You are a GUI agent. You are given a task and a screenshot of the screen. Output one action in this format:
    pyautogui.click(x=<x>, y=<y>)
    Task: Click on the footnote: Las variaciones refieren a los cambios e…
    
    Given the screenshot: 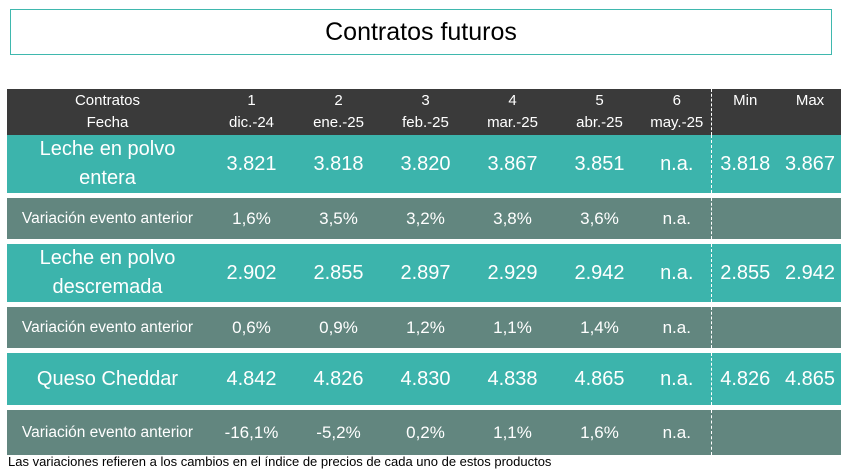 What is the action you would take?
    pyautogui.click(x=280, y=461)
    